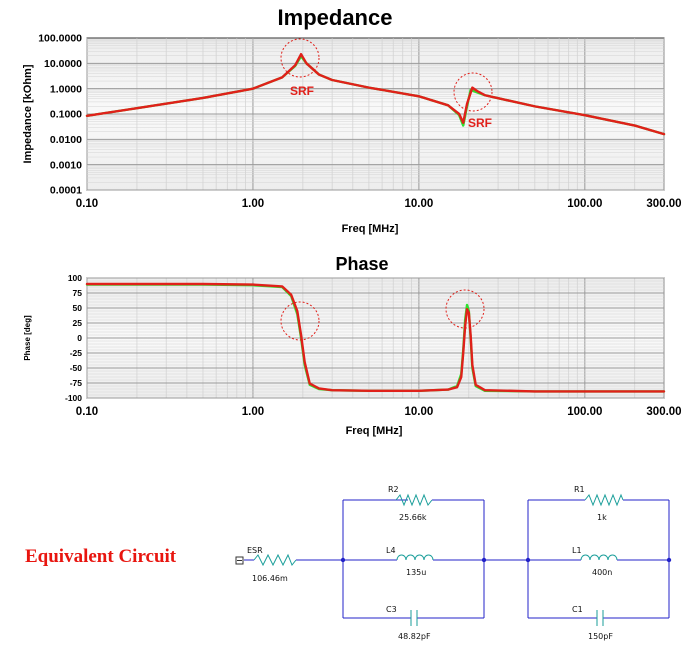 The width and height of the screenshot is (694, 663). What do you see at coordinates (73, 398) in the screenshot?
I see `y-tick-label: -100` at bounding box center [73, 398].